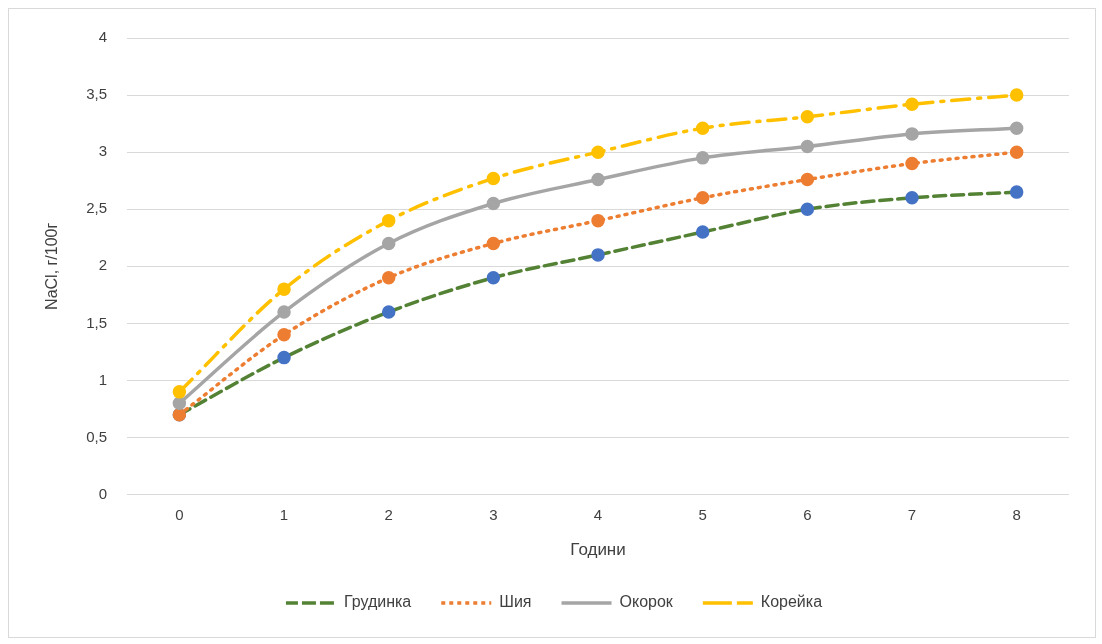 This screenshot has height=644, width=1102. What do you see at coordinates (284, 514) in the screenshot?
I see `x-tick-label: 1` at bounding box center [284, 514].